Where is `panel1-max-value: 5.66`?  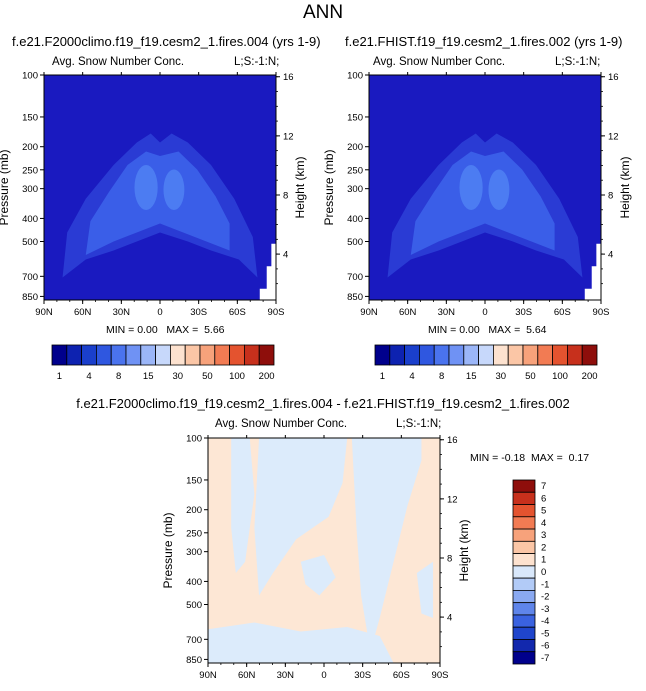
panel1-max-value: 5.66 is located at coordinates (214, 330).